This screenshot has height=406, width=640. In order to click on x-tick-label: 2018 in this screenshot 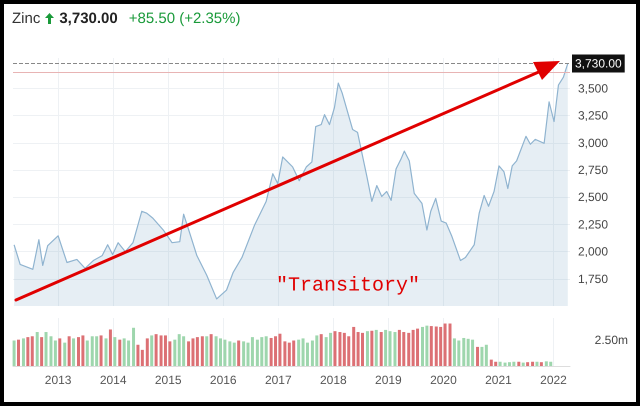, I will do `click(333, 380)`.